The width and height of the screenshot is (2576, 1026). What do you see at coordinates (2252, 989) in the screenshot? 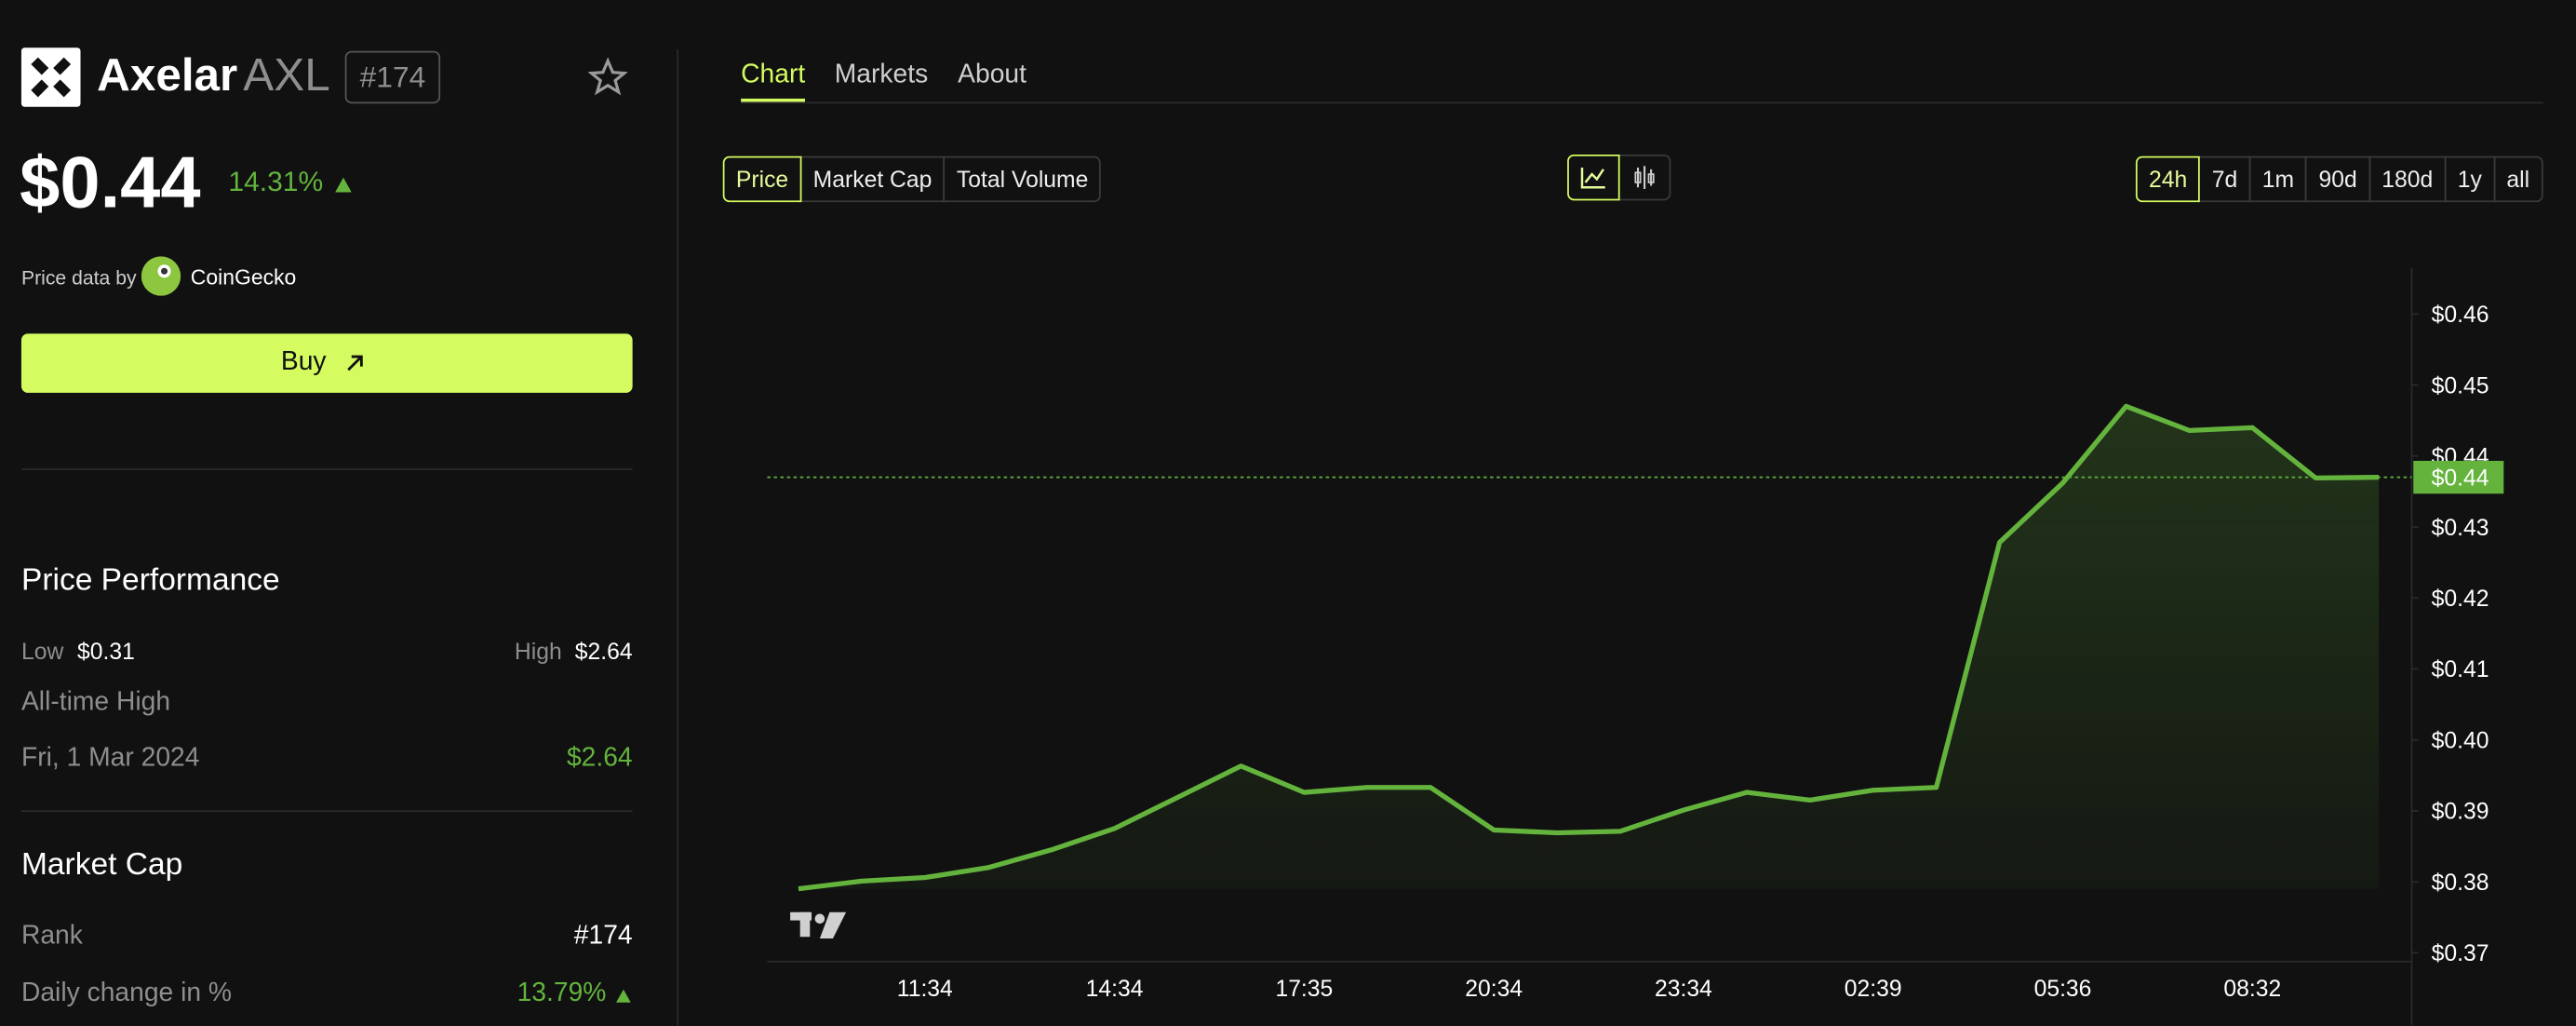
I see `x-tick-label: 08:32` at bounding box center [2252, 989].